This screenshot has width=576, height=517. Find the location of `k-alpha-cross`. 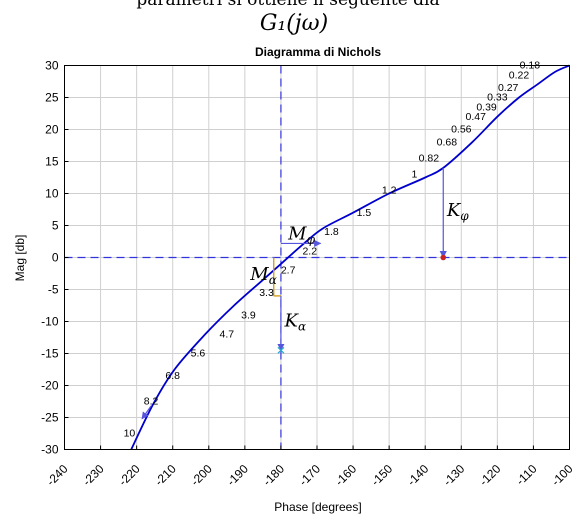

k-alpha-cross is located at coordinates (281, 350).